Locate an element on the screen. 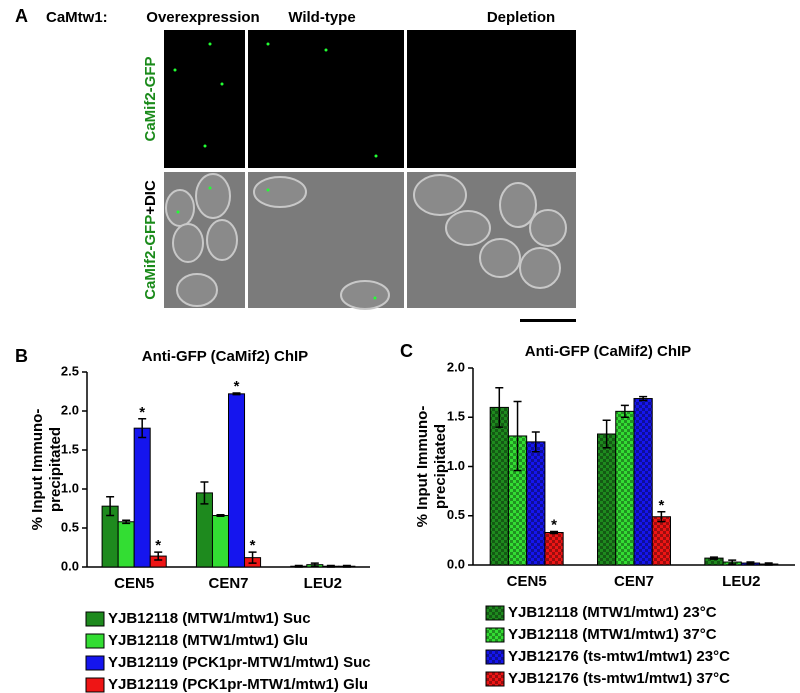 The height and width of the screenshot is (693, 800). row-label-part: +DIC is located at coordinates (150, 197).